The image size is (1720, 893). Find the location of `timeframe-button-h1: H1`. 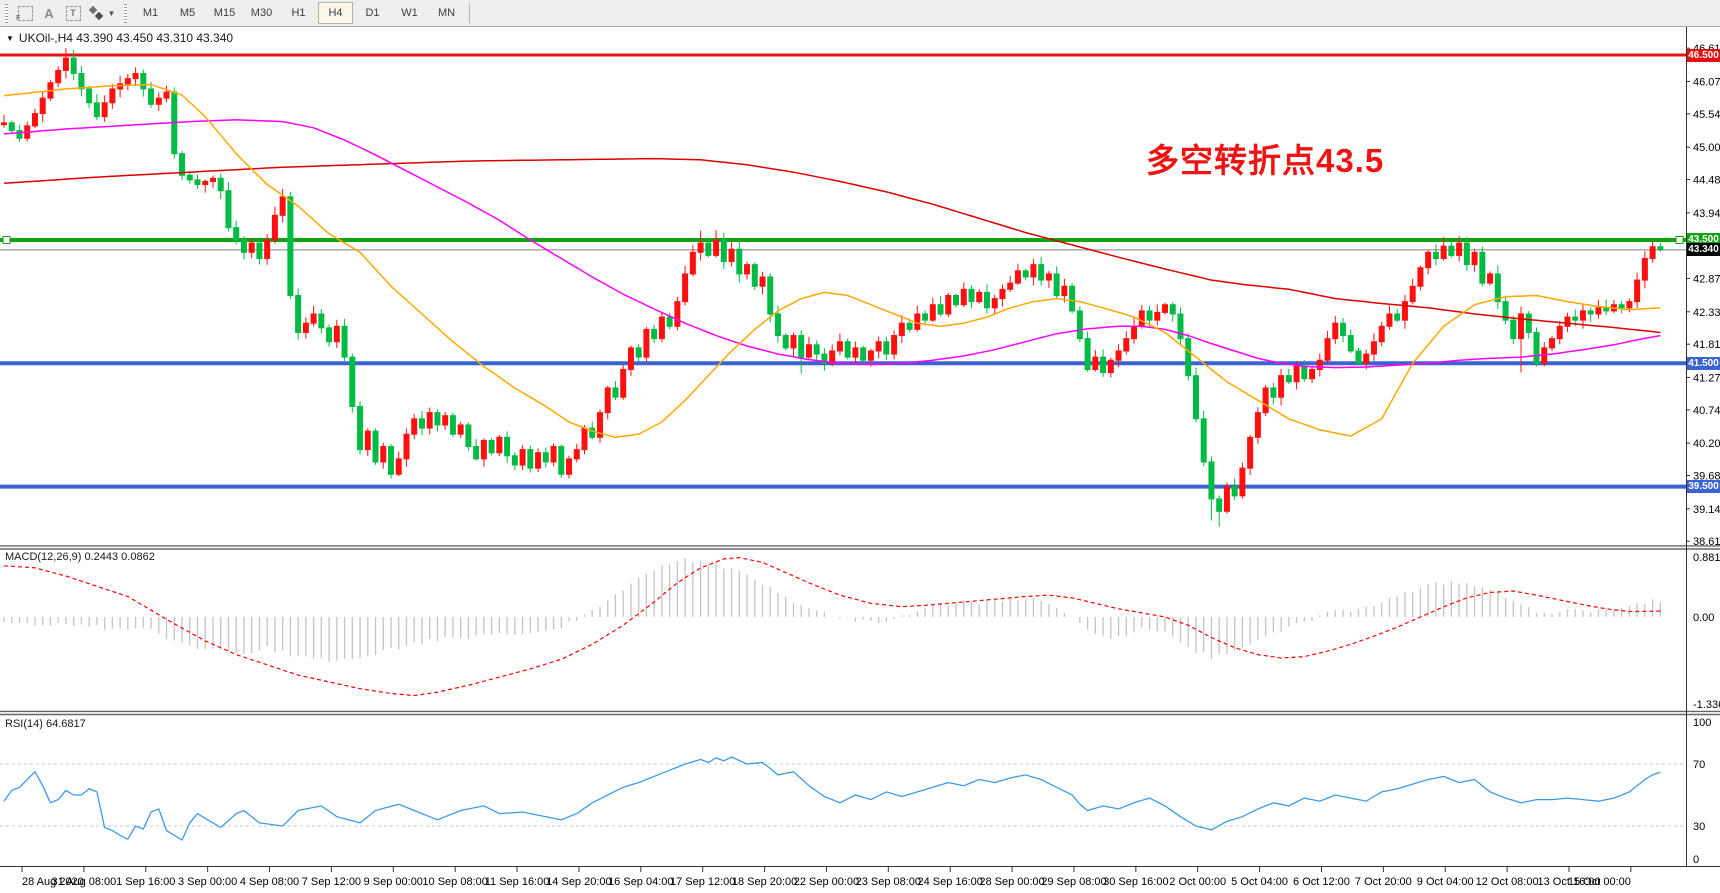

timeframe-button-h1: H1 is located at coordinates (298, 13).